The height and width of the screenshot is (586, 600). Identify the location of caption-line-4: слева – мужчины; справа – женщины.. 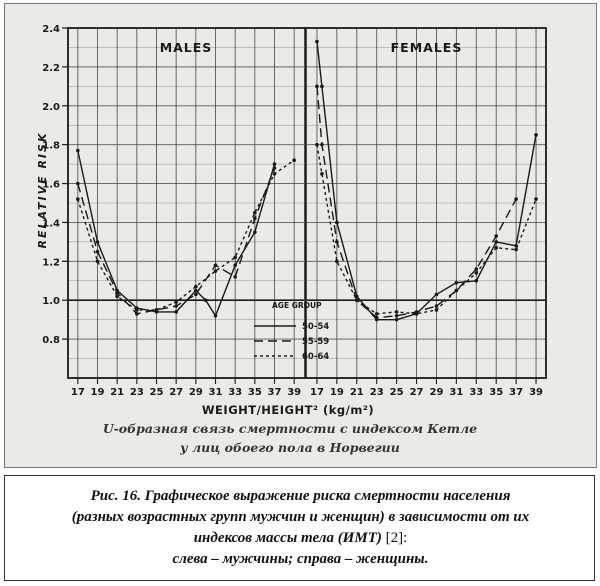
(300, 559).